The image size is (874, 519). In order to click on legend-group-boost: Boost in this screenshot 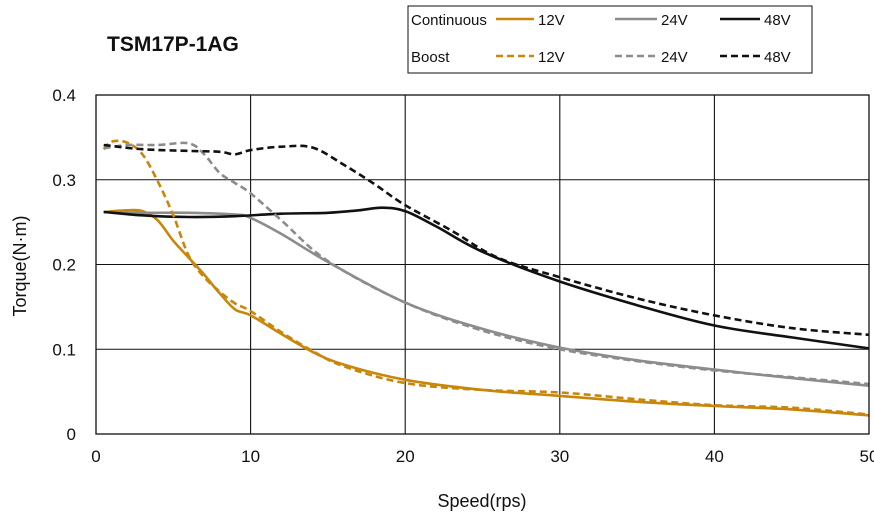, I will do `click(430, 57)`.